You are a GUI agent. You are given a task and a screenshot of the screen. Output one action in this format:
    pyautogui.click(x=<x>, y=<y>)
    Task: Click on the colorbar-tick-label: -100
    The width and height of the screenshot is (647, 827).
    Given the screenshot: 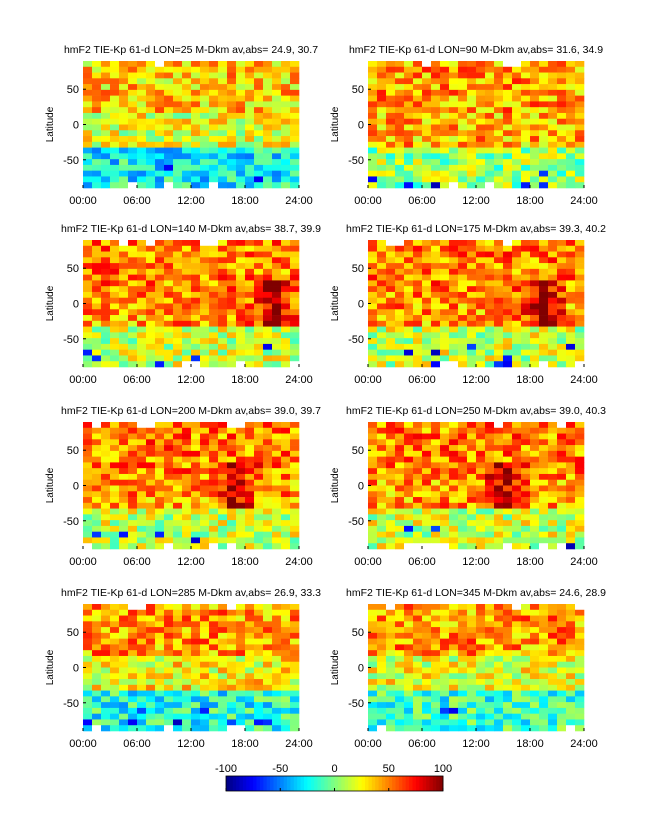 What is the action you would take?
    pyautogui.click(x=226, y=769)
    